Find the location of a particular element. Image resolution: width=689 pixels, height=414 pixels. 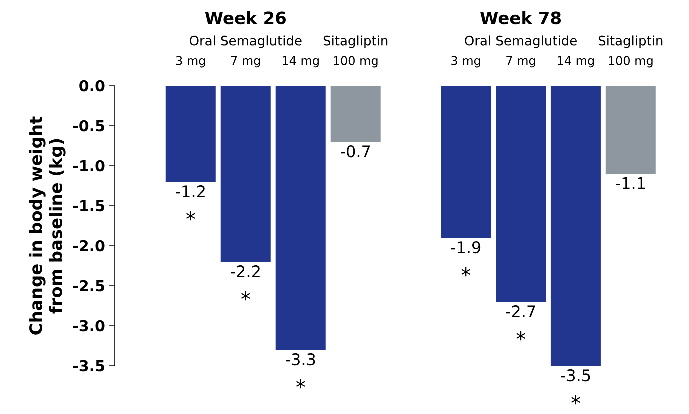

y-tick-label: -1.0 is located at coordinates (89, 166).